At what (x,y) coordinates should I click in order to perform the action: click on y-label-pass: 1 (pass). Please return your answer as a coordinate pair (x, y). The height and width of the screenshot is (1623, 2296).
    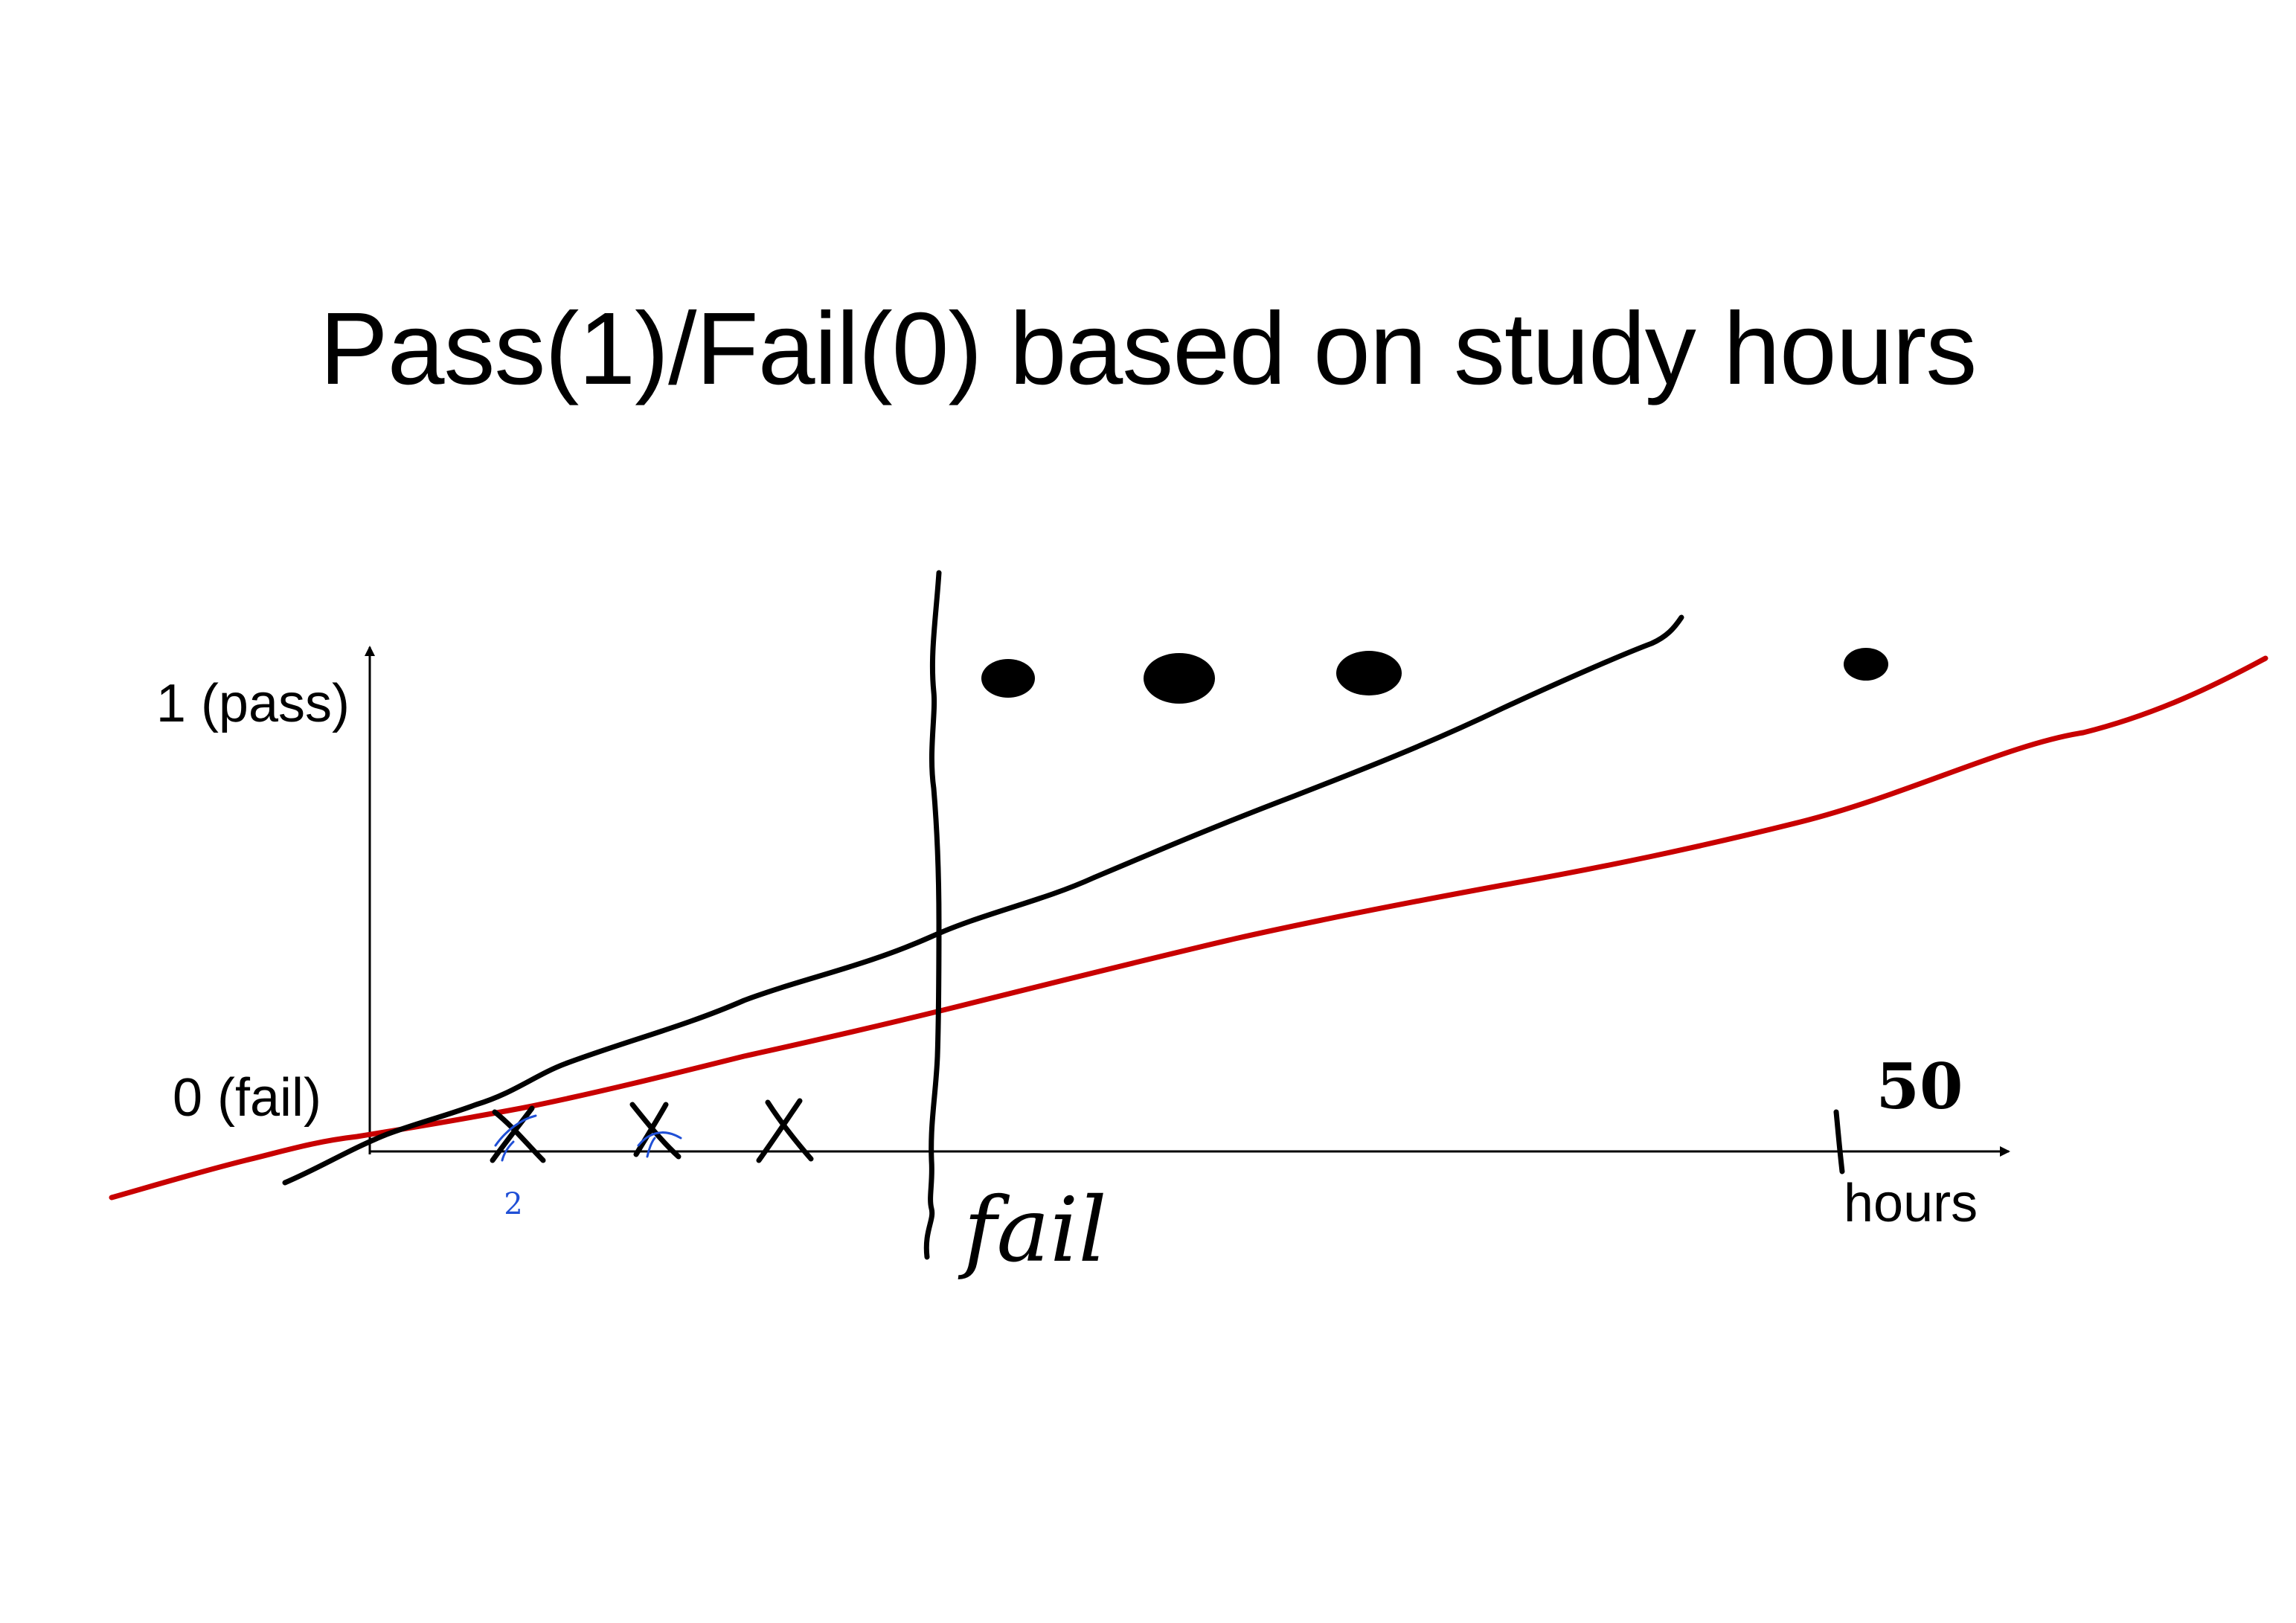
    Looking at the image, I should click on (253, 703).